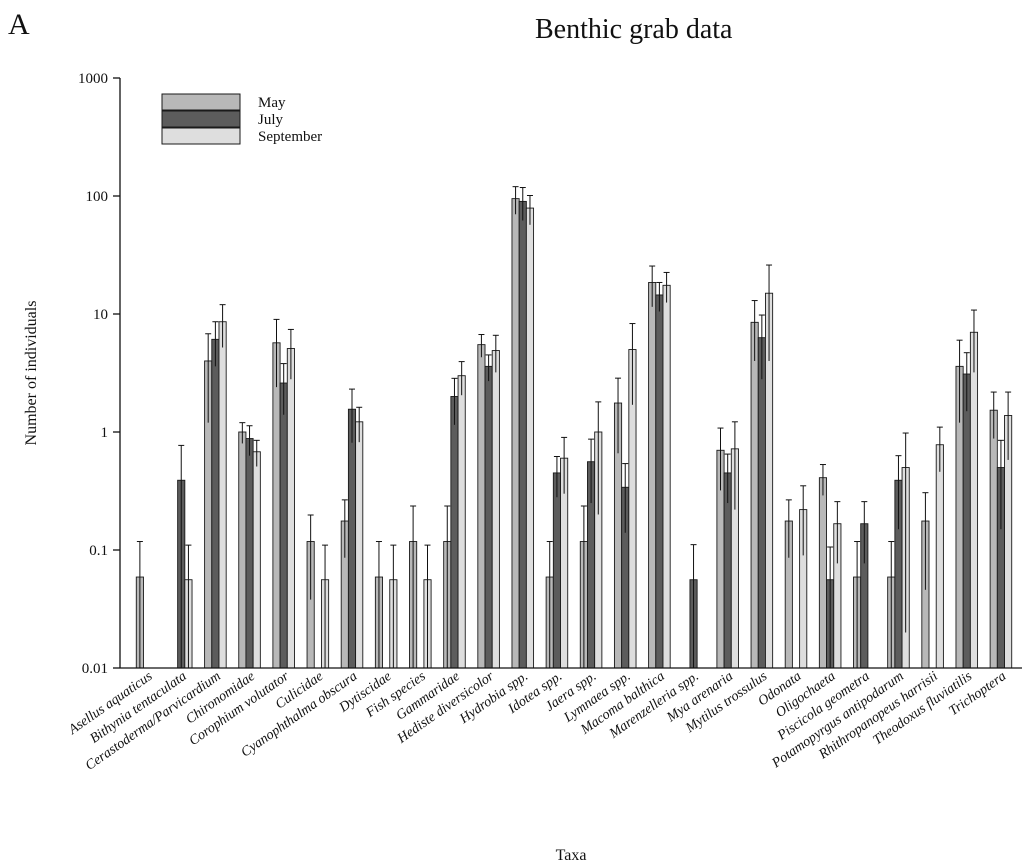 The image size is (1028, 867). What do you see at coordinates (105, 433) in the screenshot?
I see `y-tick-label: 1` at bounding box center [105, 433].